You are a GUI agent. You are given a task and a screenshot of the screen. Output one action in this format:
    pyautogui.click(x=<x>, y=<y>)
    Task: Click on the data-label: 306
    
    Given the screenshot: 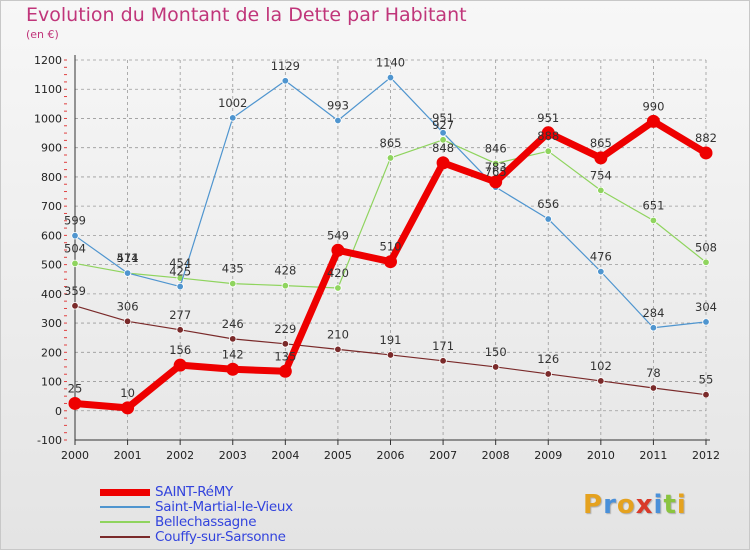 What is the action you would take?
    pyautogui.click(x=128, y=306)
    